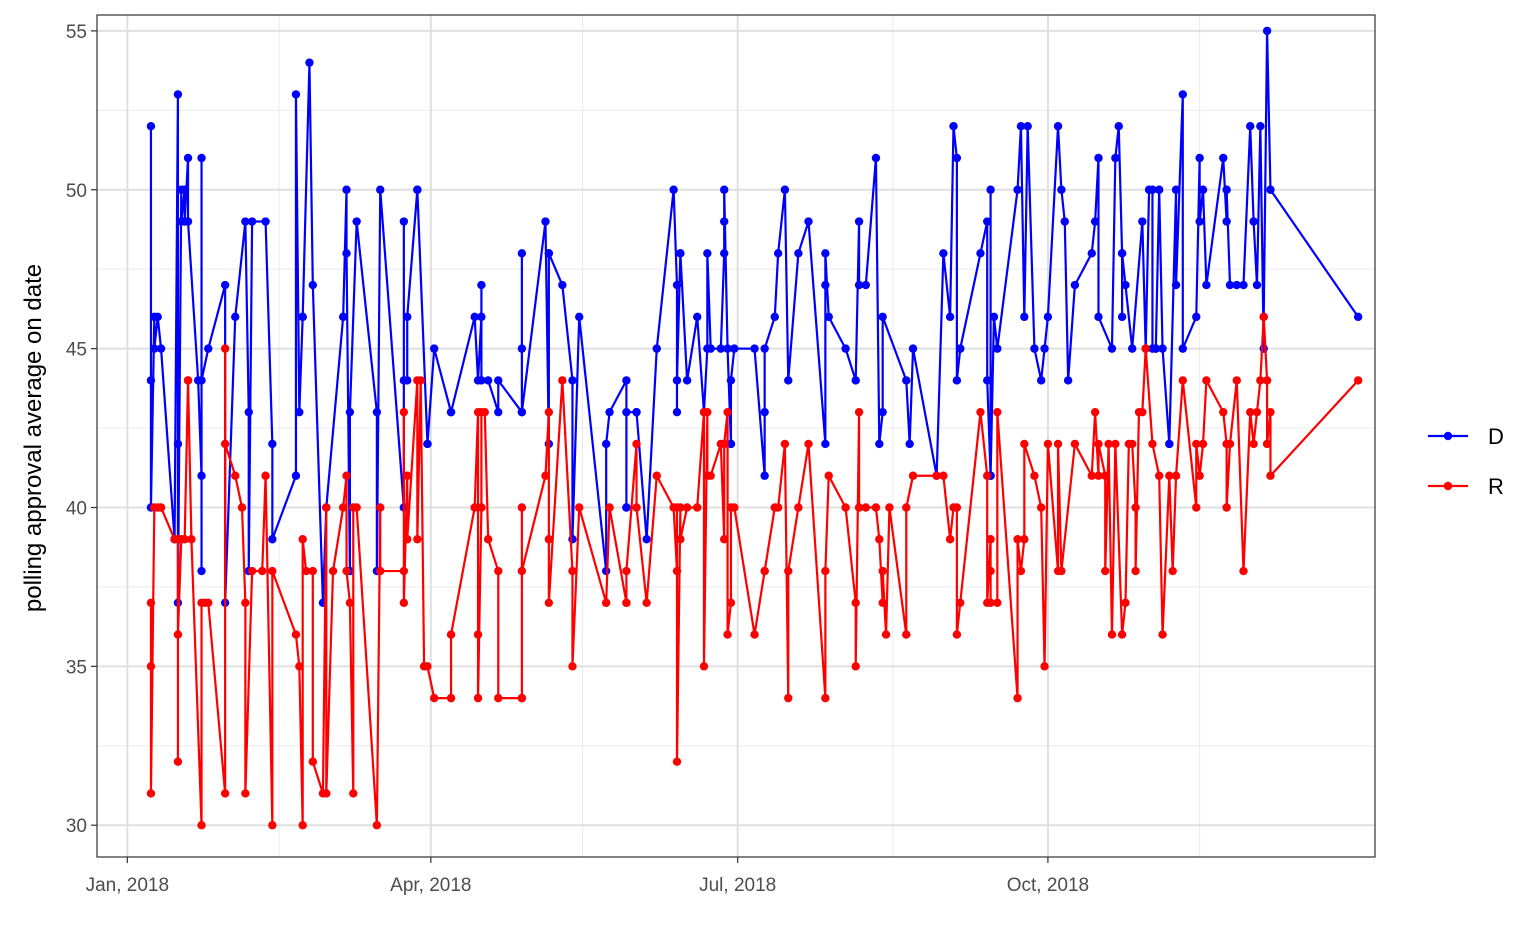  I want to click on x-tick-label: Oct, 2018, so click(1048, 885).